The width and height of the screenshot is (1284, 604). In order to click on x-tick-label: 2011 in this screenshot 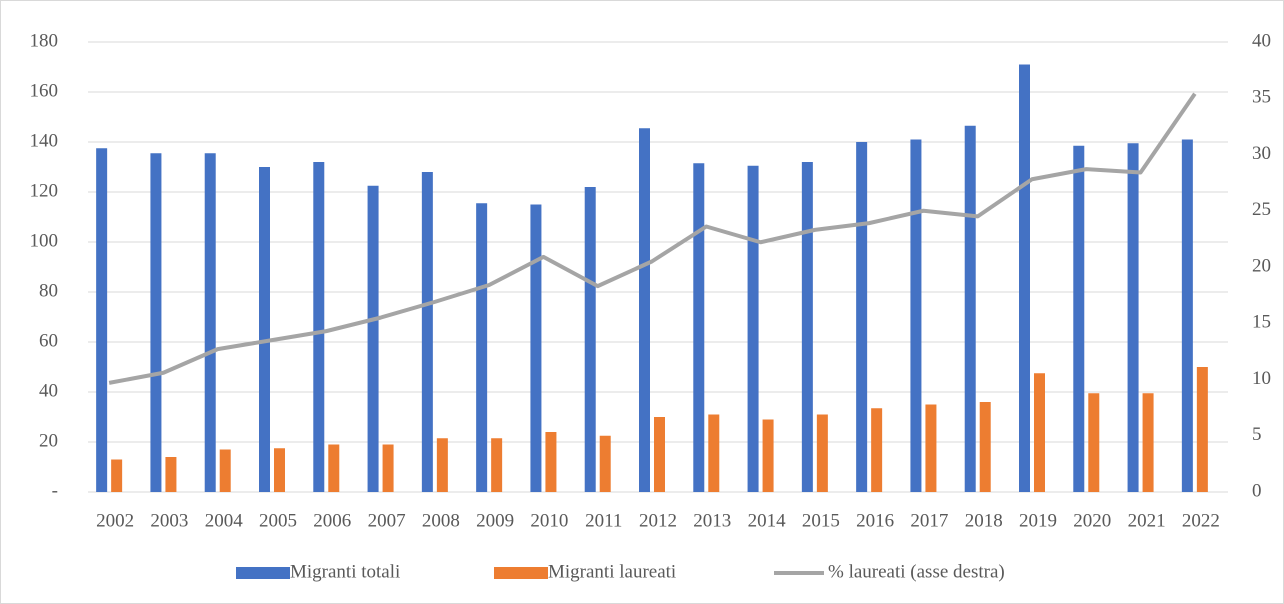, I will do `click(603, 520)`.